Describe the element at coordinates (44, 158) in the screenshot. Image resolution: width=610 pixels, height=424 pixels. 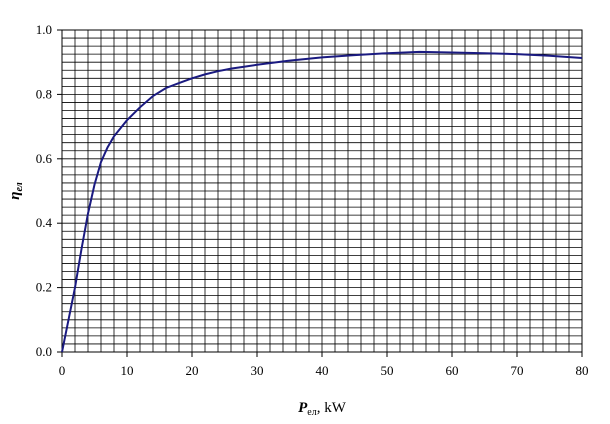
I see `y-tick-label: 0.6` at that location.